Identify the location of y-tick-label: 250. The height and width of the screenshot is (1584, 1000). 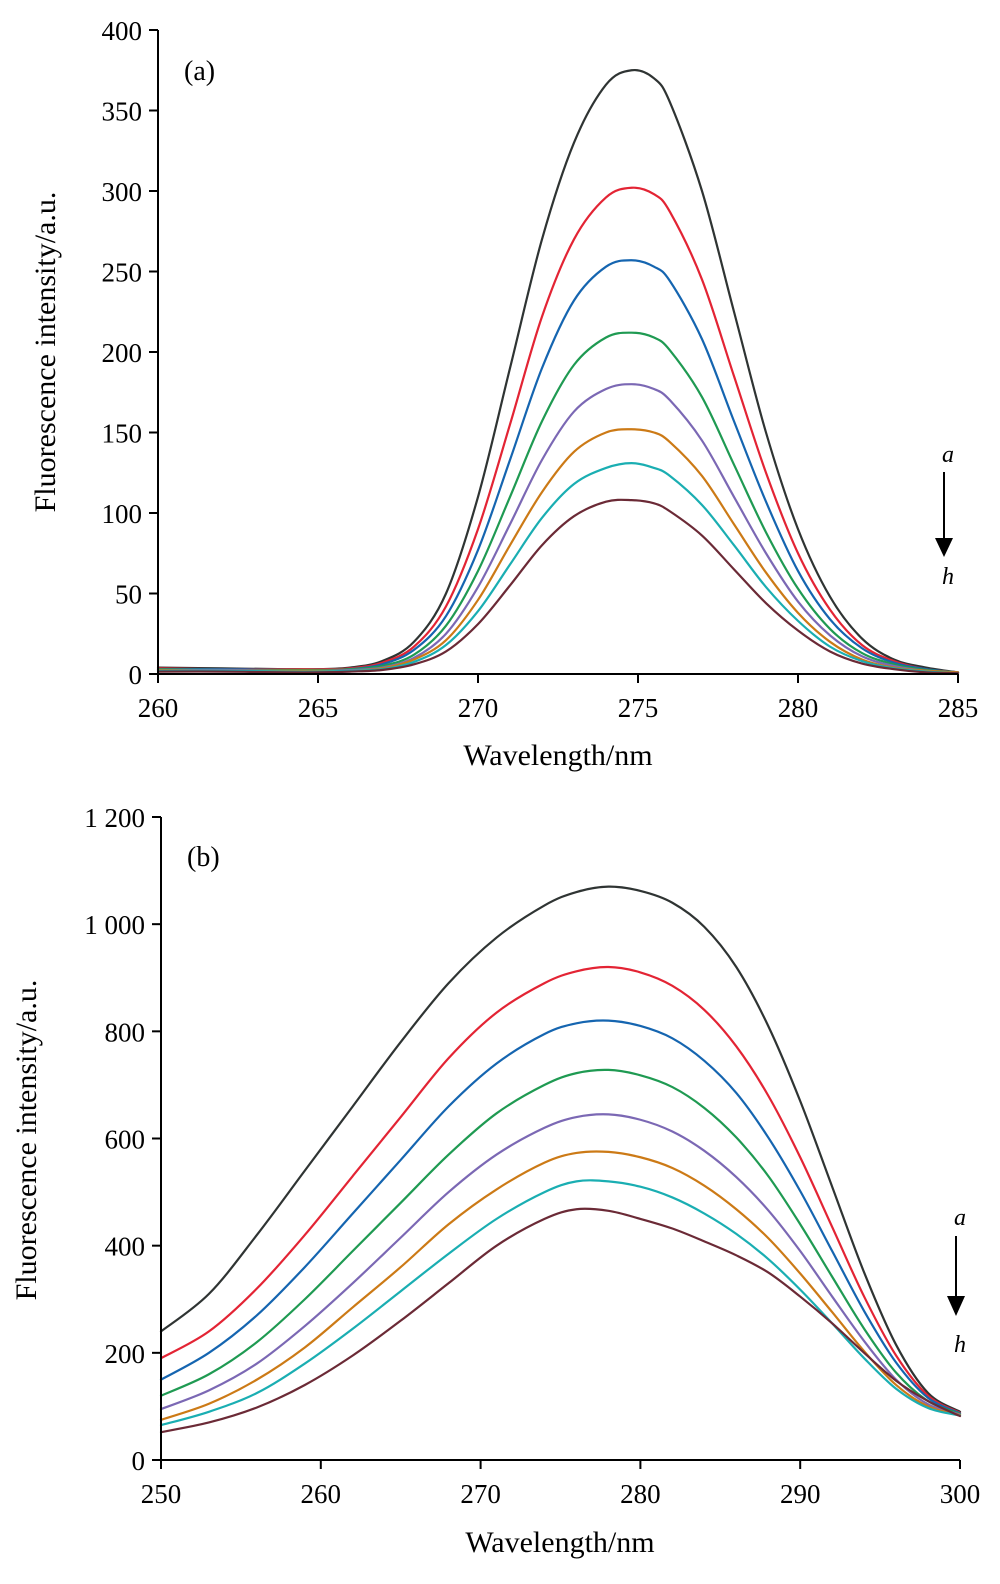
(122, 273).